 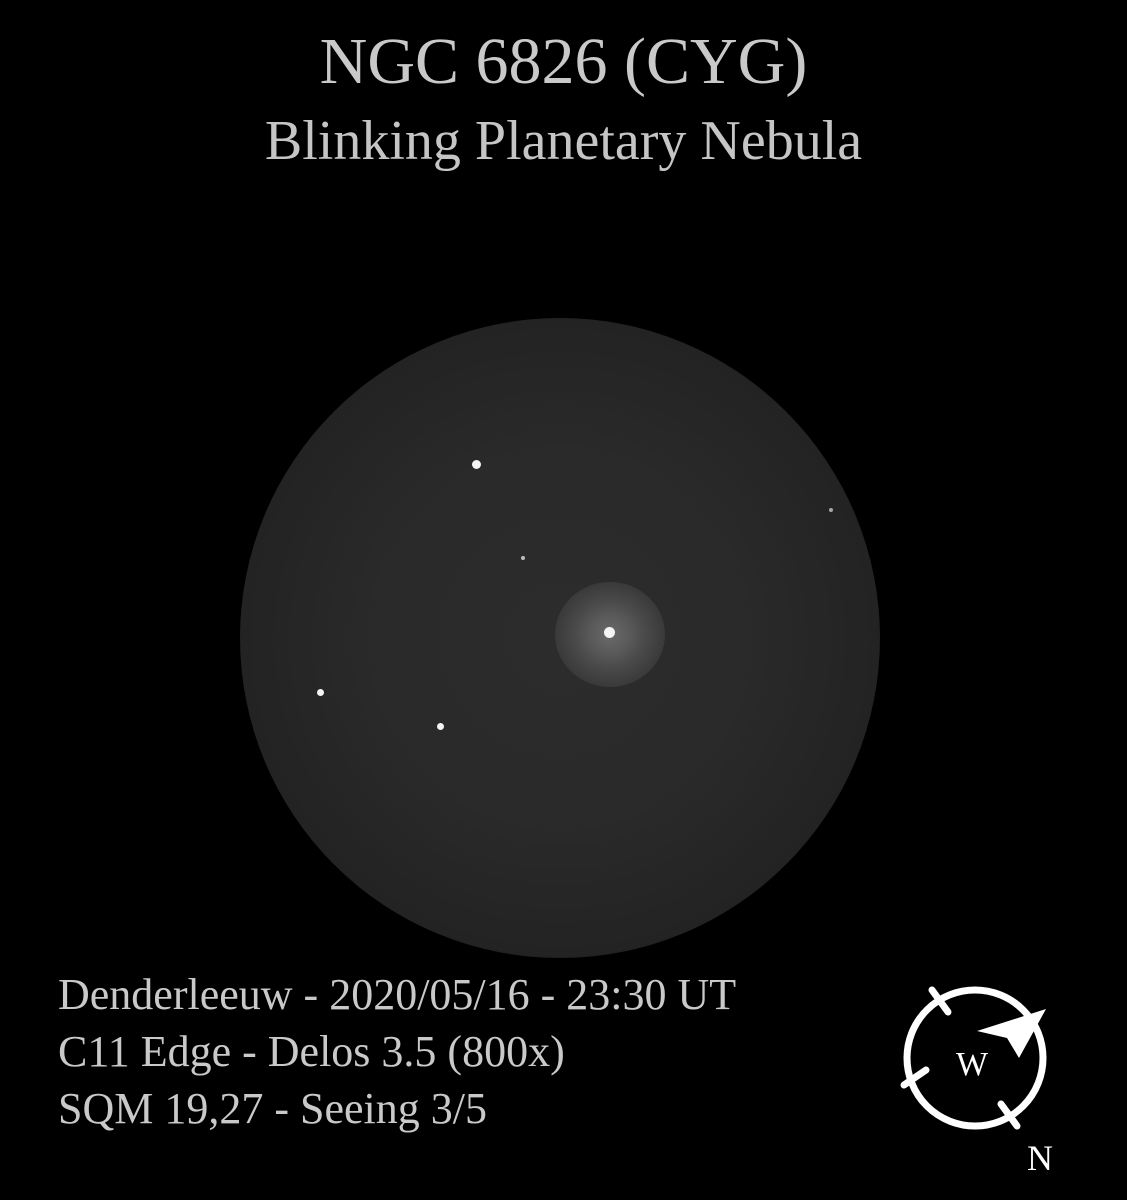 I want to click on object-title: NGC 6826 (CYG), so click(x=563, y=61).